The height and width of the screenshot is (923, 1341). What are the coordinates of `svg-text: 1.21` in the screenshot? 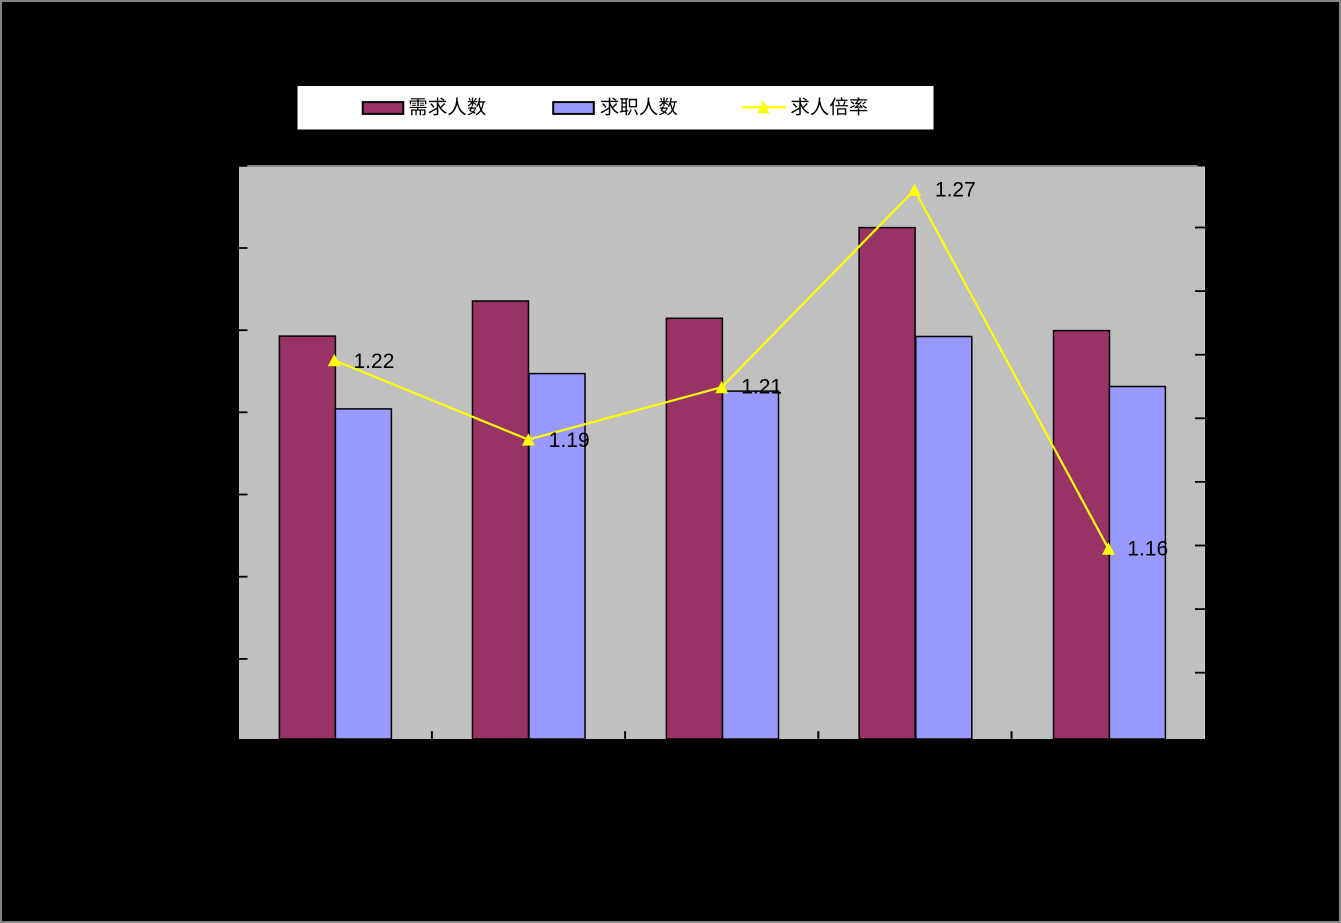 It's located at (761, 387).